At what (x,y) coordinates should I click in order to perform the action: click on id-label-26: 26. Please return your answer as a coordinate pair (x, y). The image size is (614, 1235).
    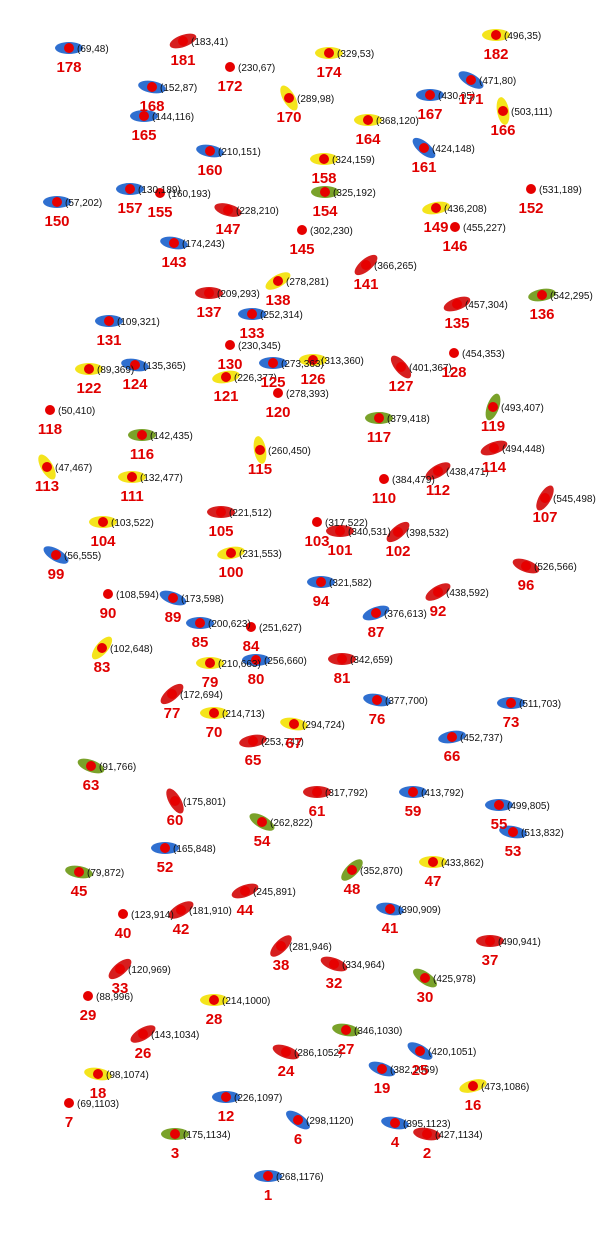
    Looking at the image, I should click on (143, 1053).